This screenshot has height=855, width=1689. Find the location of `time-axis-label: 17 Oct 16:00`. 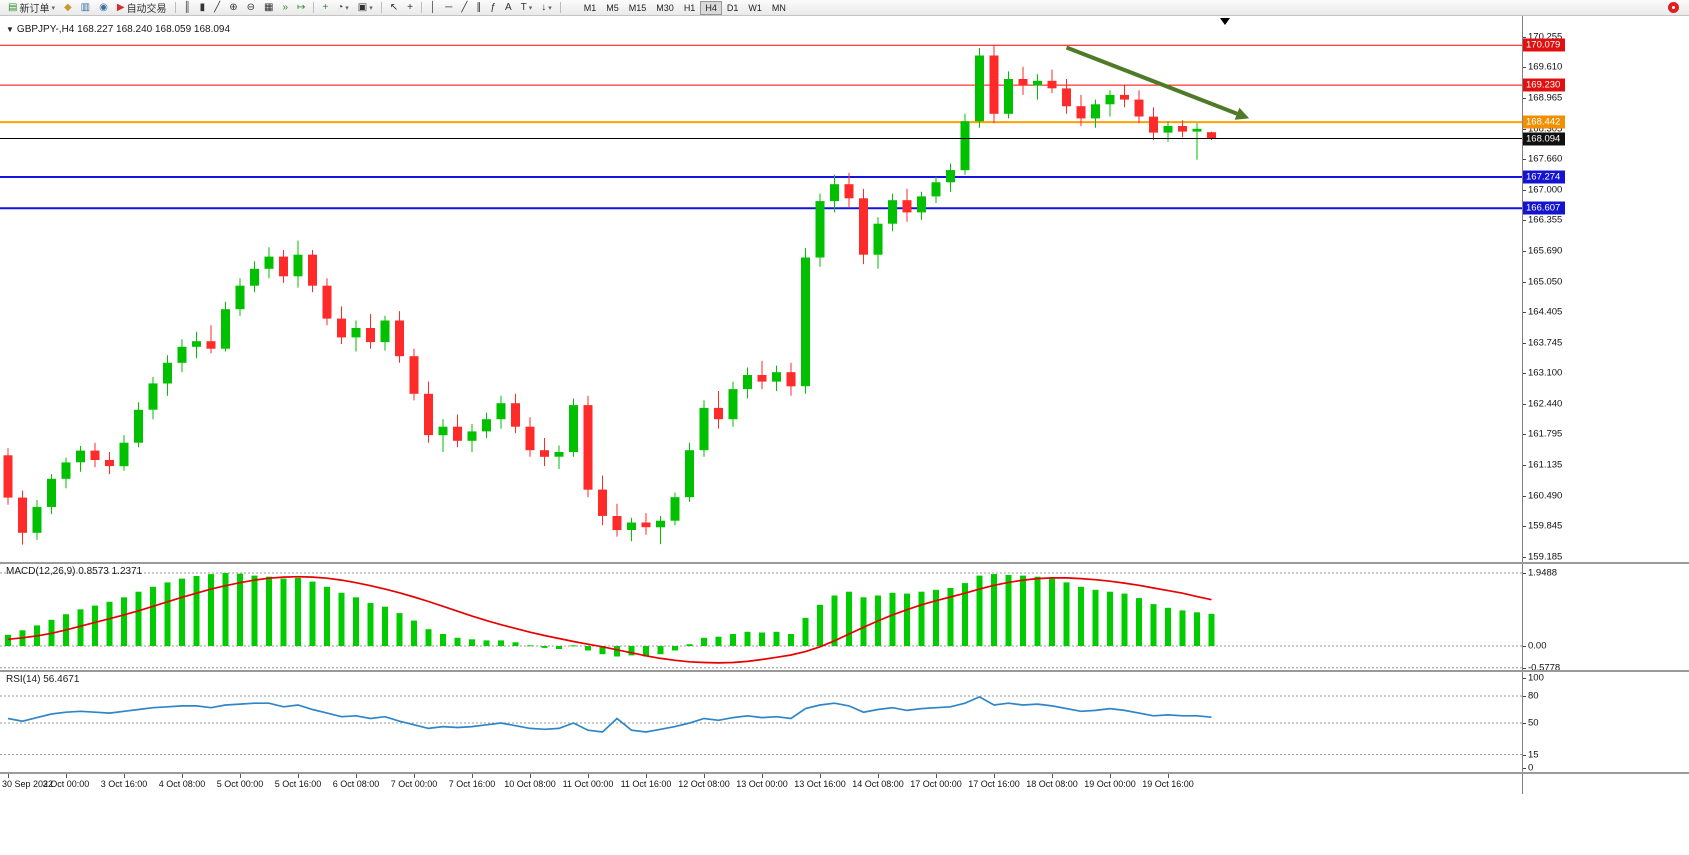

time-axis-label: 17 Oct 16:00 is located at coordinates (994, 784).